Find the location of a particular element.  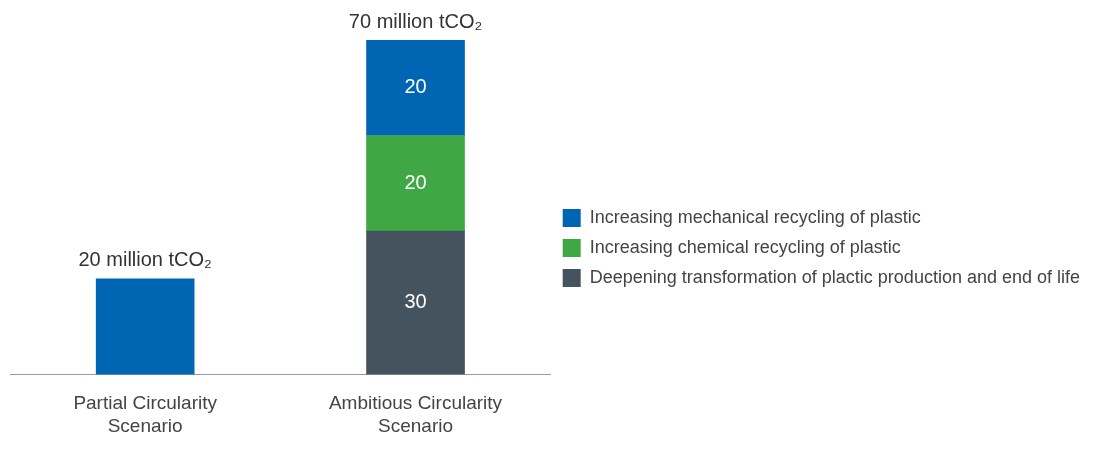

data-label: 30 is located at coordinates (415, 301).